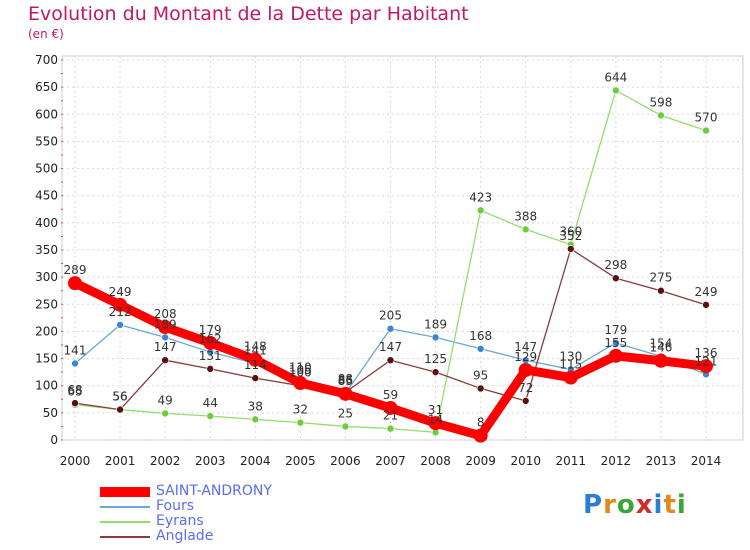 The height and width of the screenshot is (550, 750). Describe the element at coordinates (435, 410) in the screenshot. I see `data-label: 31` at that location.